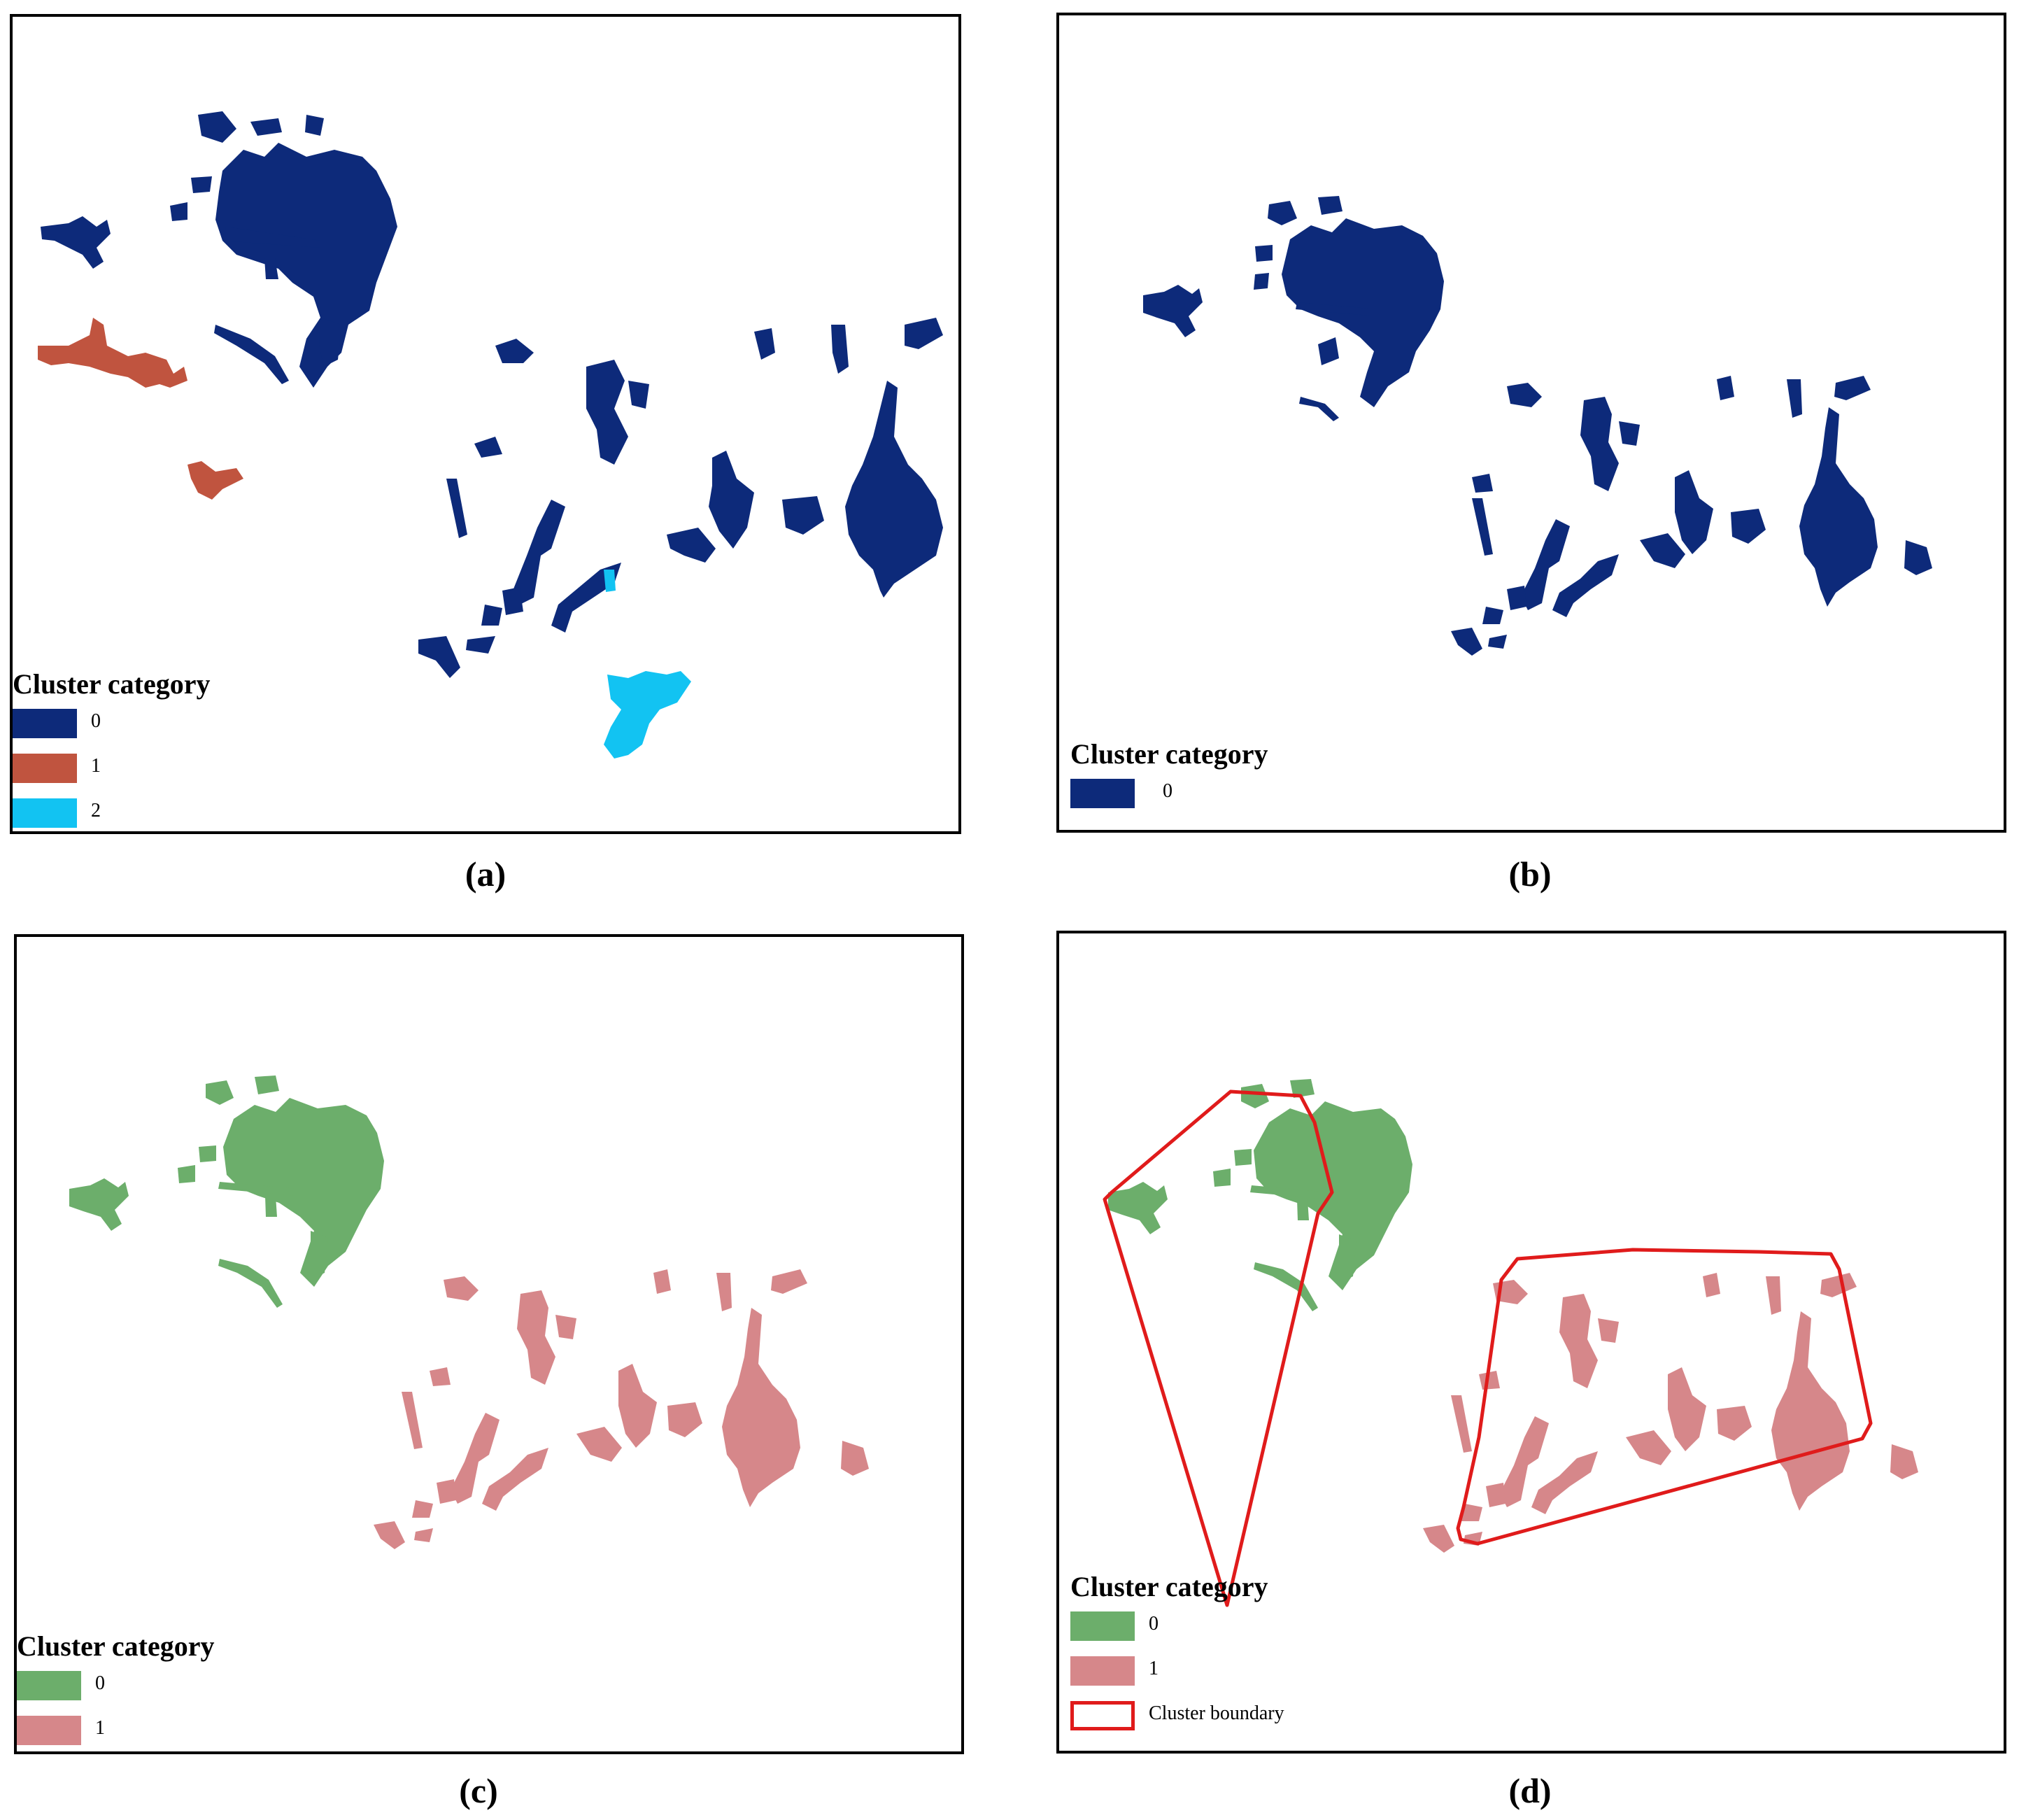 The width and height of the screenshot is (2019, 1820). Describe the element at coordinates (1538, 426) in the screenshot. I see `cluster-map-b` at that location.